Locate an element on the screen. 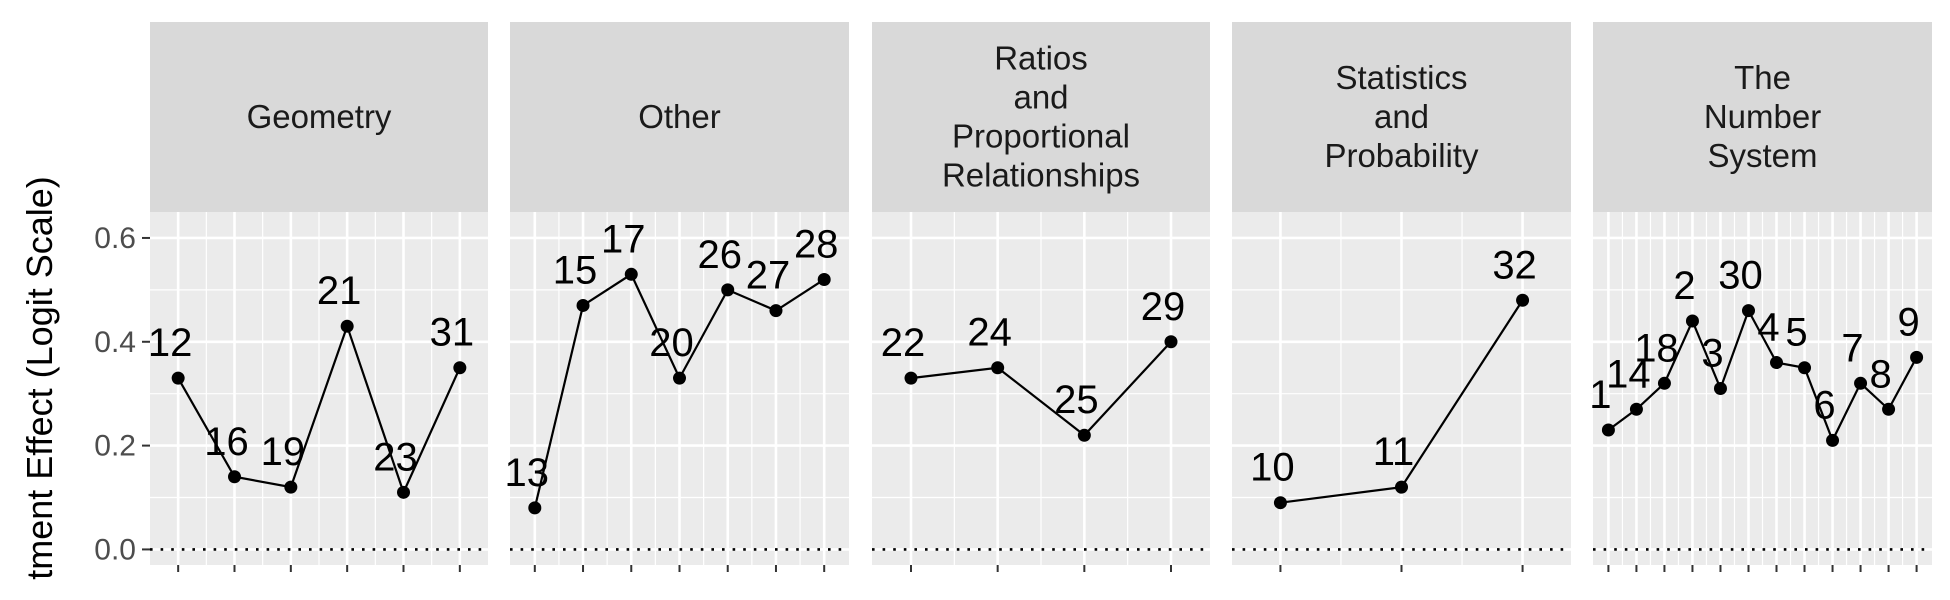 This screenshot has width=1950, height=600. data-label: 31 is located at coordinates (452, 333).